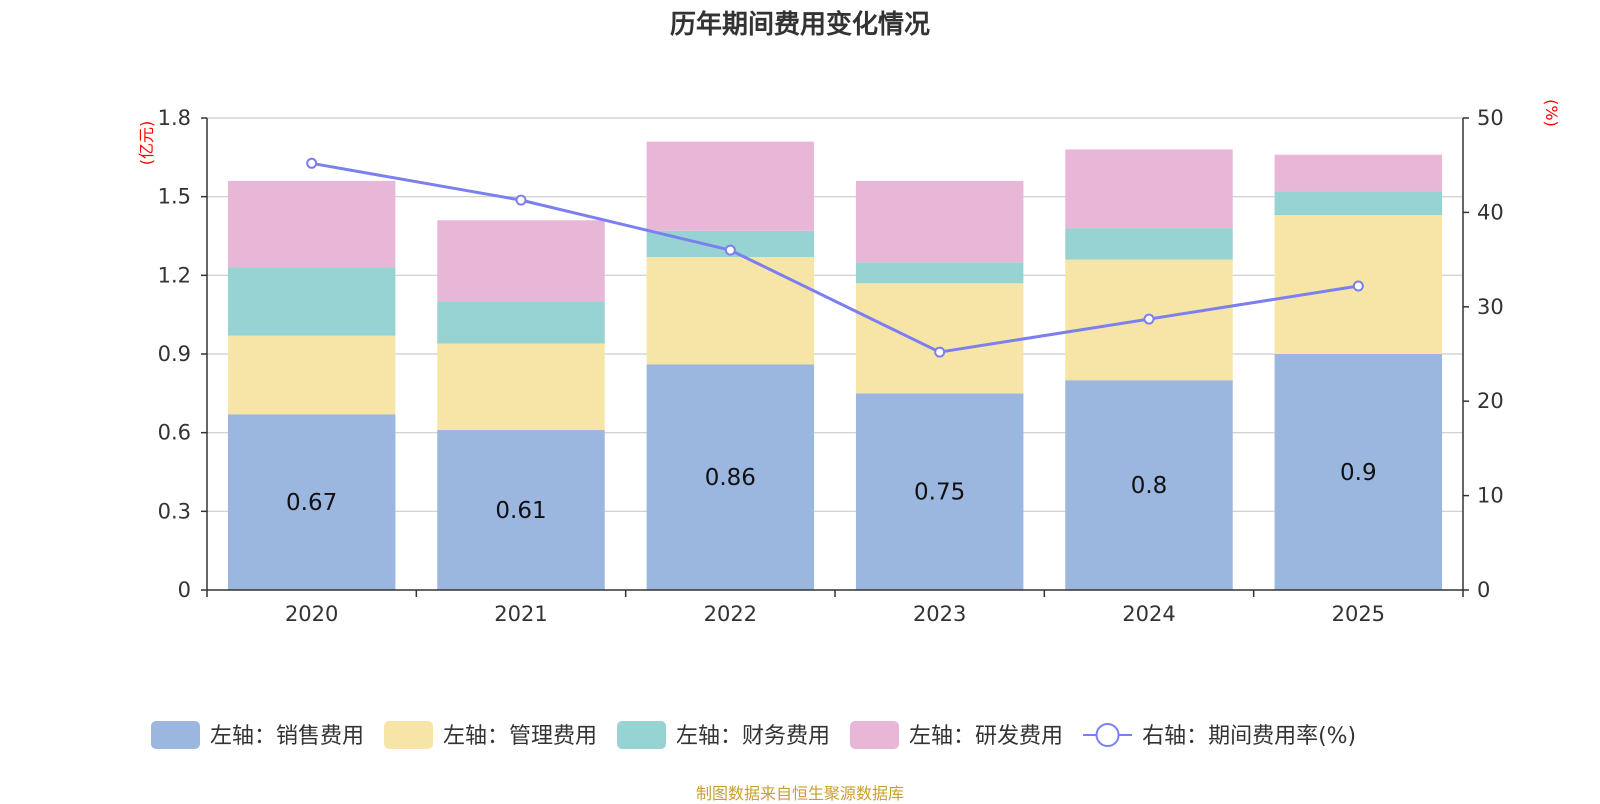 This screenshot has height=804, width=1600. I want to click on bar-rnd-2020, so click(311, 224).